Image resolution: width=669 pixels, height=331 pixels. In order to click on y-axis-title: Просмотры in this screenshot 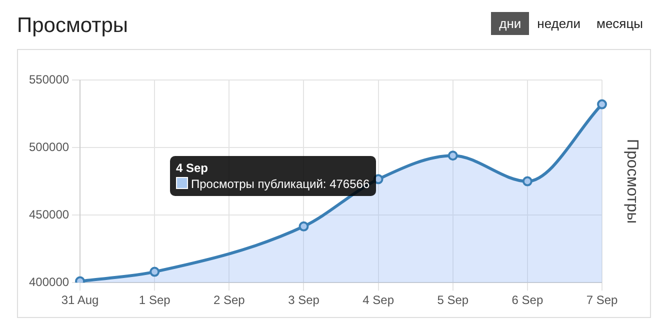, I will do `click(632, 181)`.